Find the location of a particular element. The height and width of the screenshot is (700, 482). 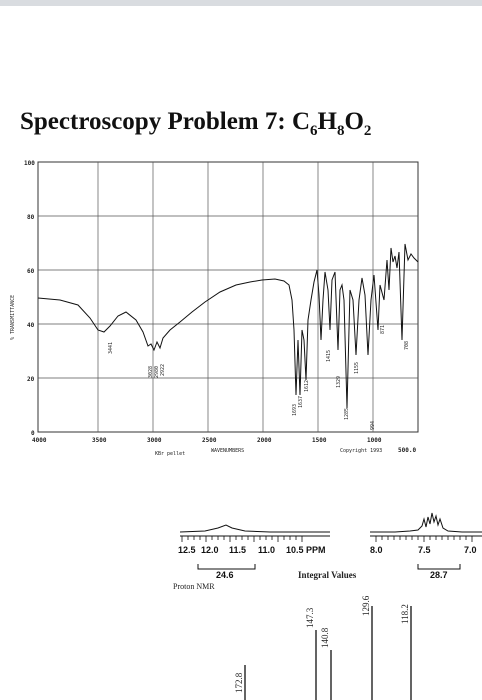

hnmr-integral-left: 24.6 is located at coordinates (225, 575).